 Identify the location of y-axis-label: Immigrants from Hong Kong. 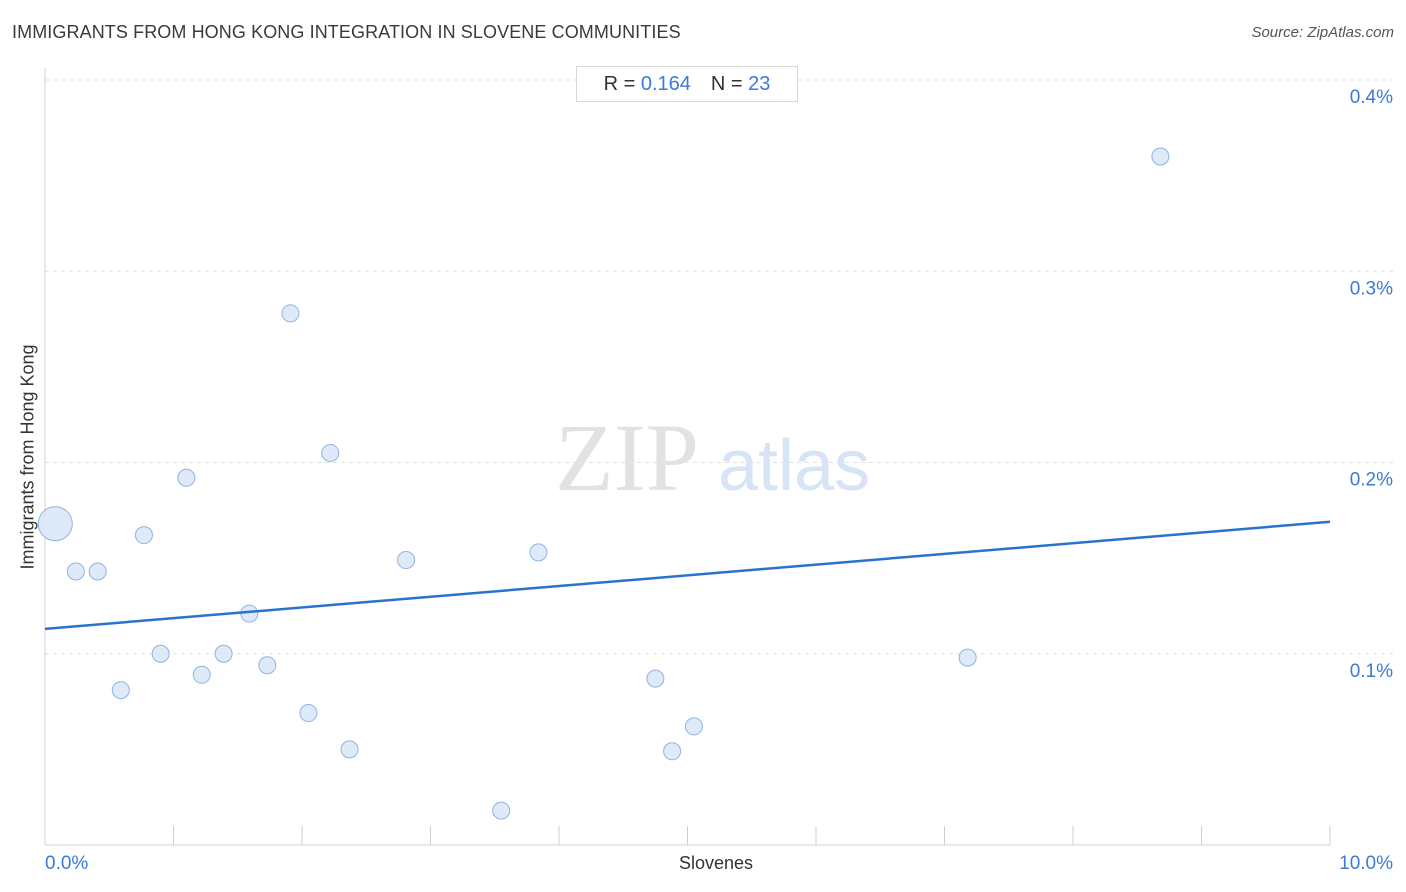
(27, 457).